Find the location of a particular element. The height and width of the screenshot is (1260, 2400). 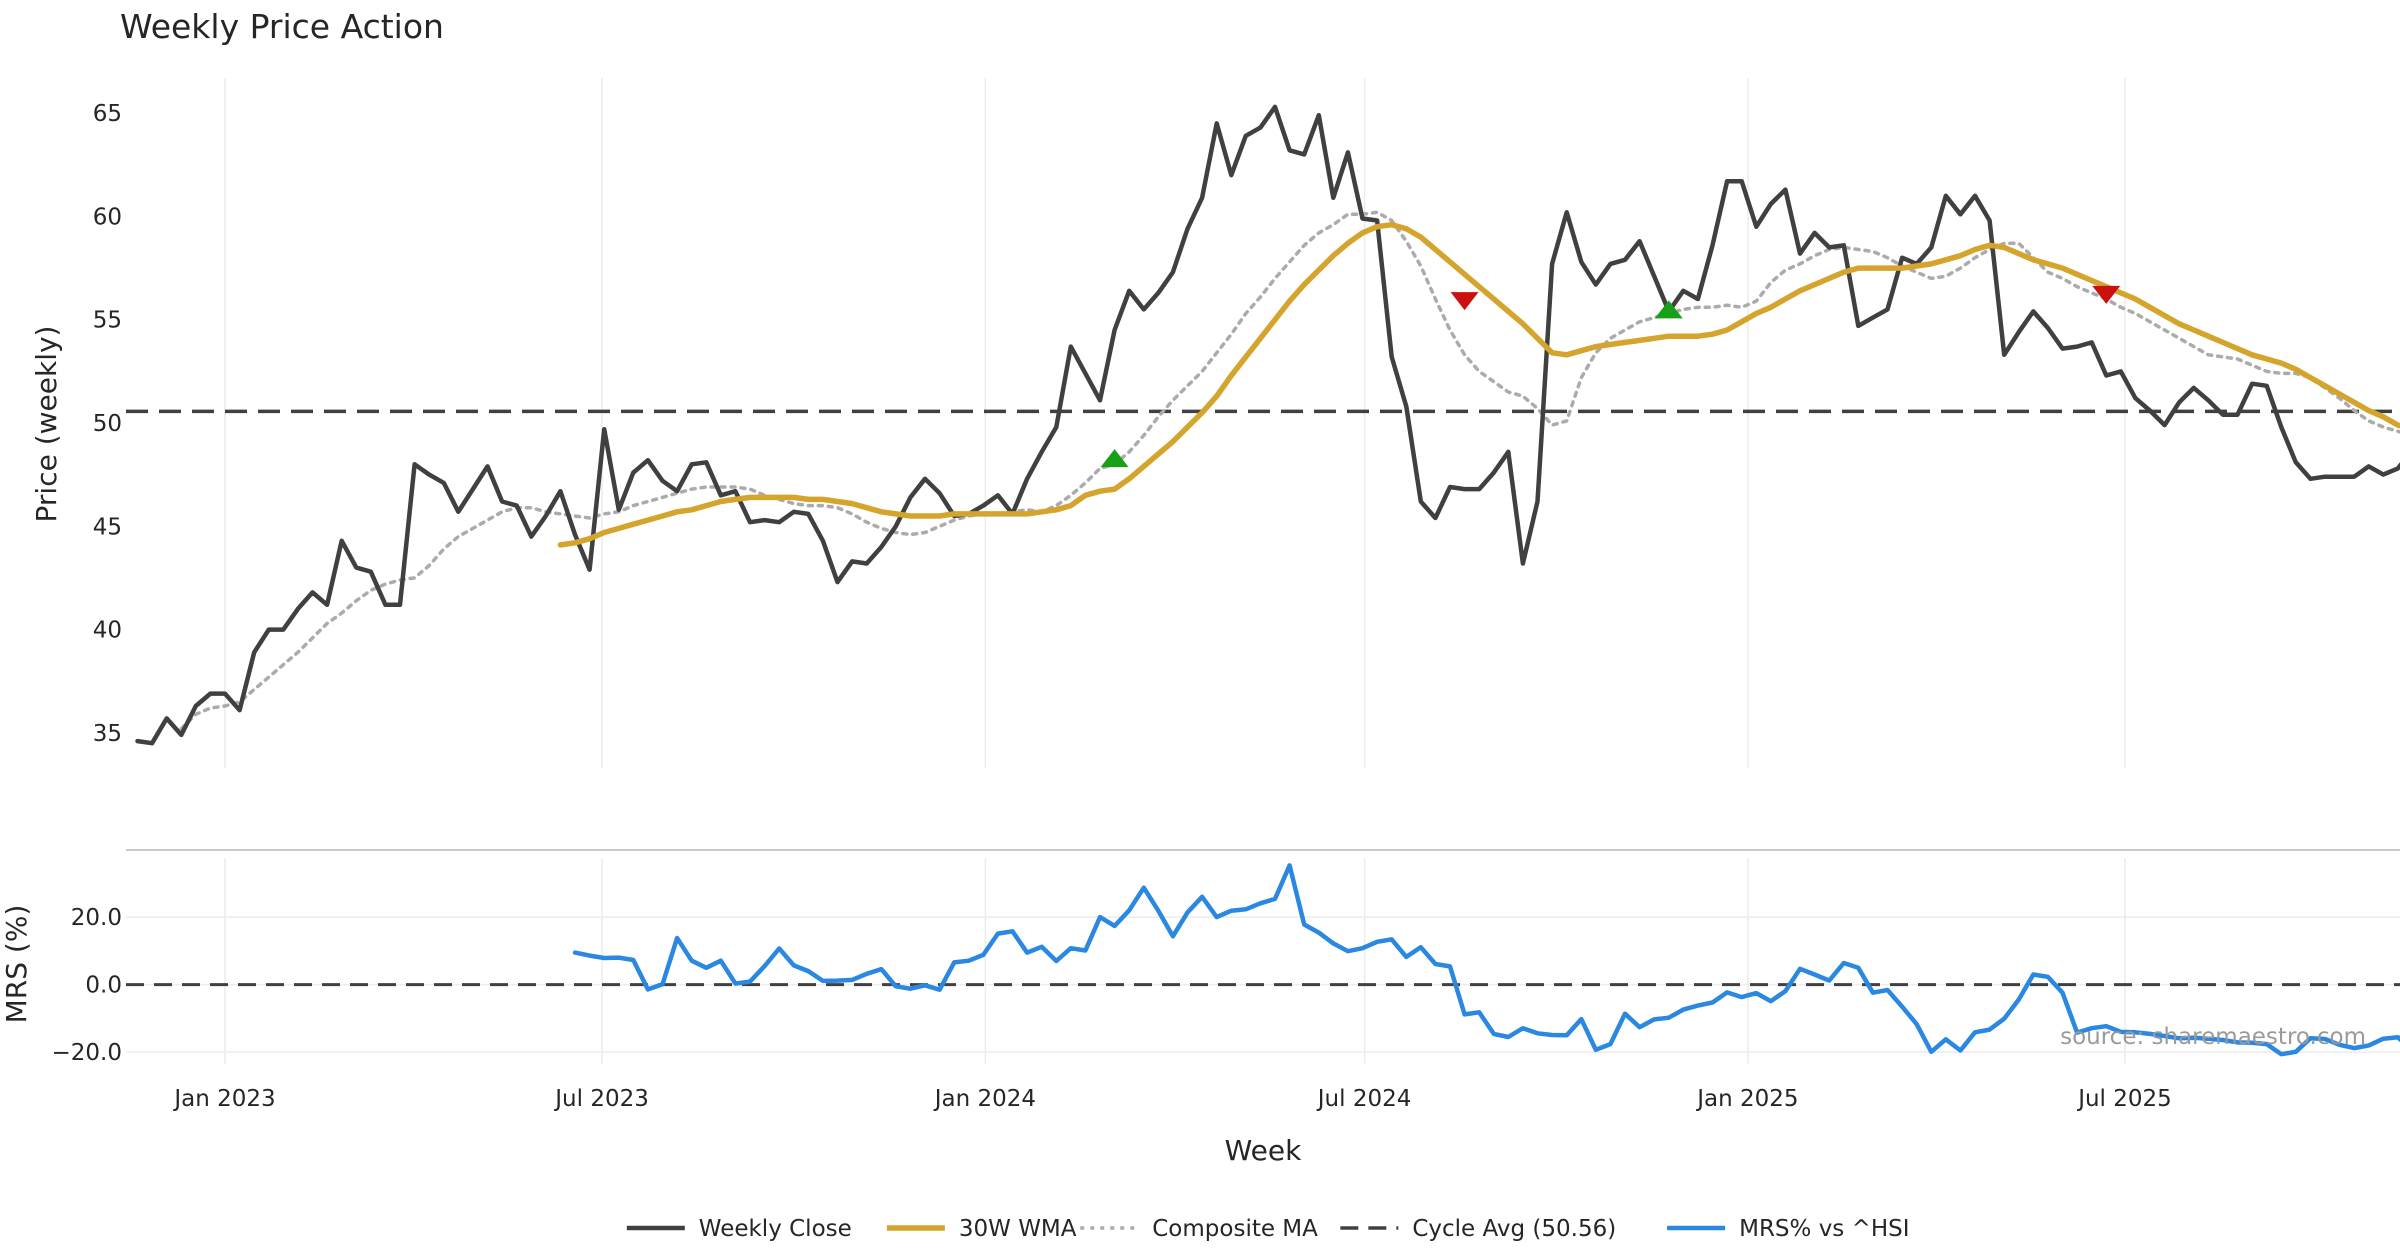

price-y-ticks: 35 40 45 50 55 60 65 is located at coordinates (107, 424).